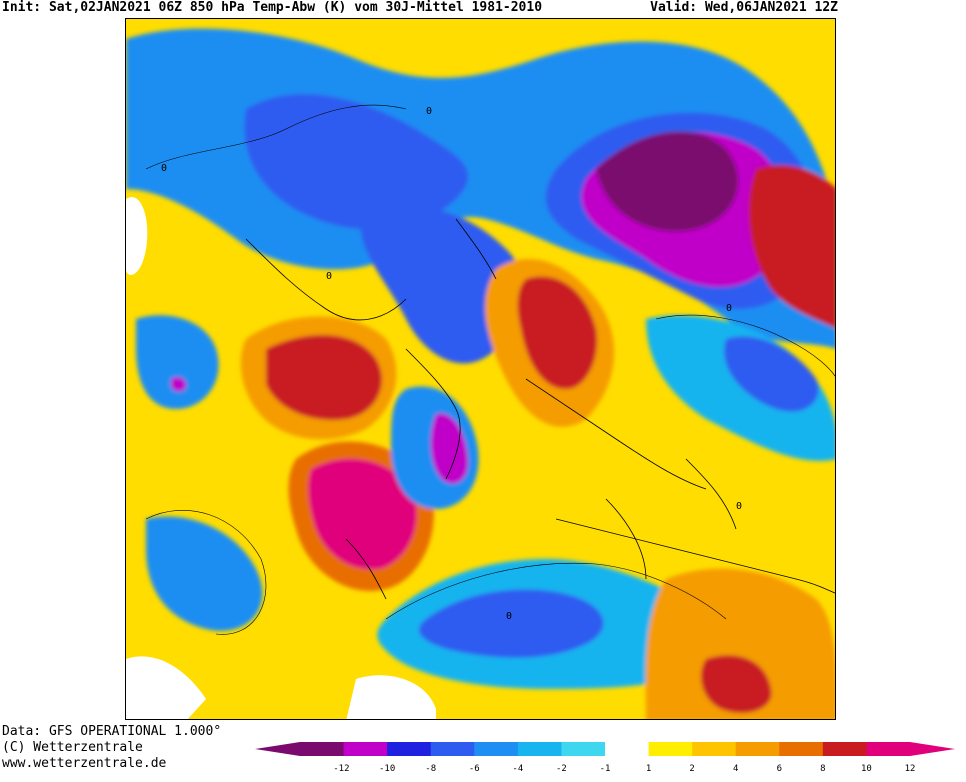  What do you see at coordinates (910, 769) in the screenshot?
I see `colorbar-tick-label: 12` at bounding box center [910, 769].